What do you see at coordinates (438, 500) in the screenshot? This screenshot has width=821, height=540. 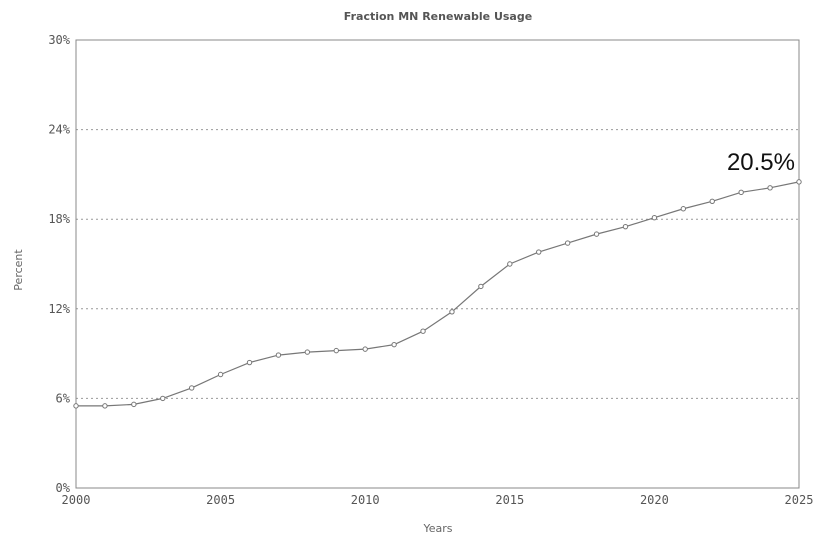 I see `x-axis-ticks: 2000 2005 2010 2015 2020 2025` at bounding box center [438, 500].